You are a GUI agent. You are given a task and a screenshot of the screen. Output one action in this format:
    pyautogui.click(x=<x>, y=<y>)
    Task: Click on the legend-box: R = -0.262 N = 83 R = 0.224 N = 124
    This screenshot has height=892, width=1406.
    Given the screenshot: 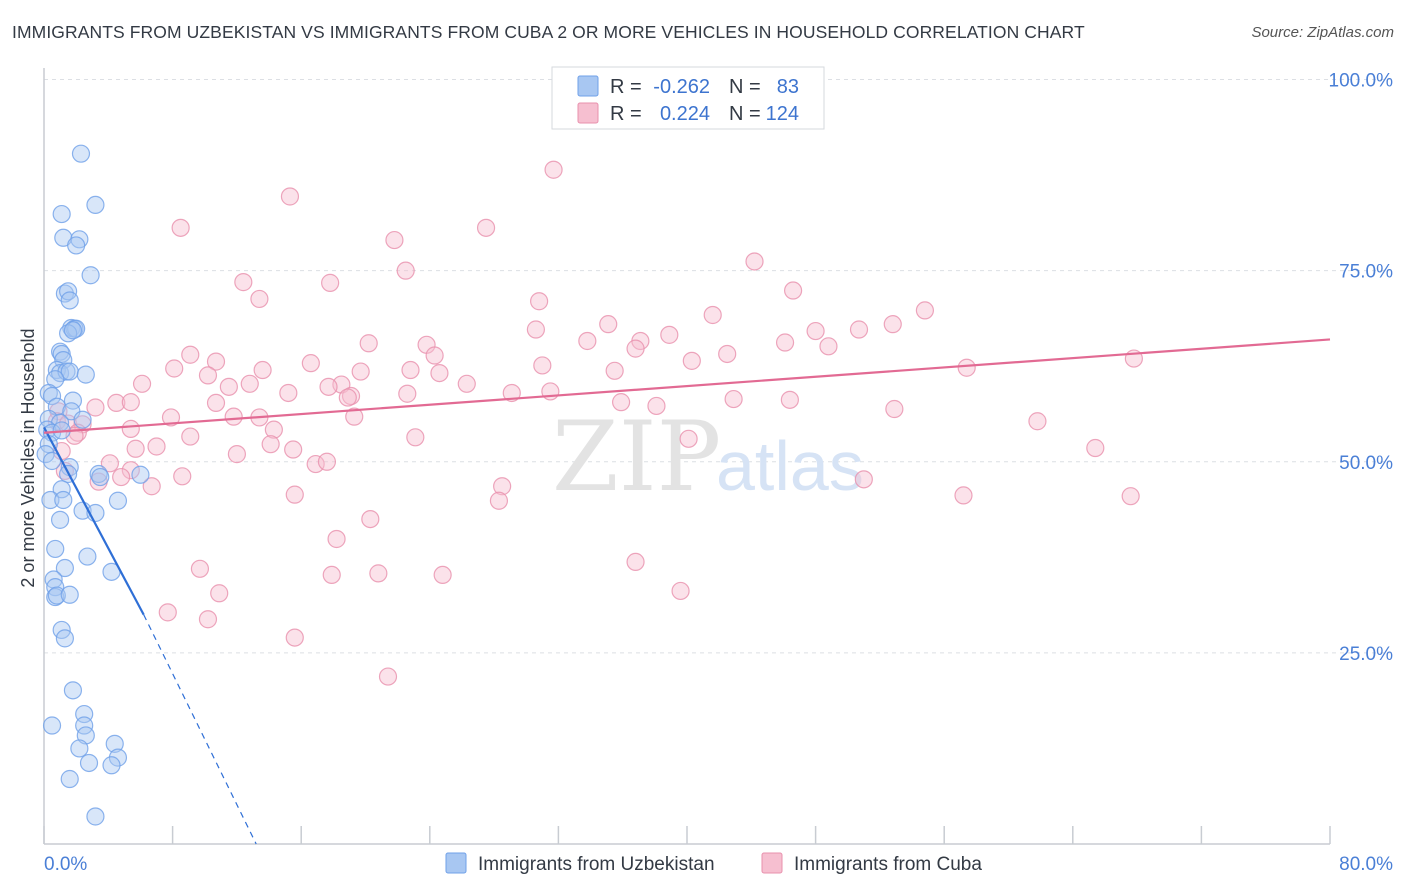 What is the action you would take?
    pyautogui.click(x=688, y=98)
    